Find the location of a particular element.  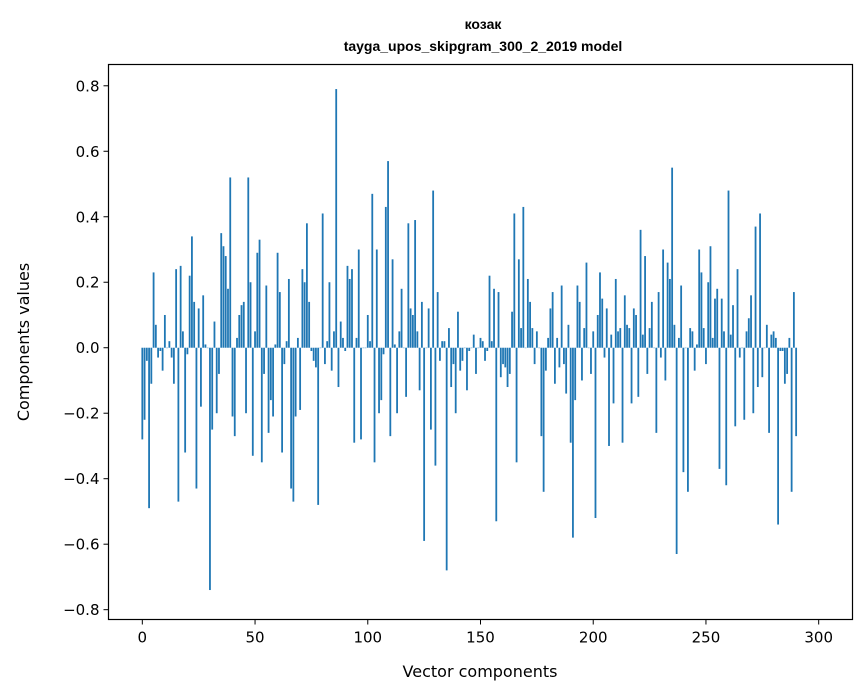

y-tick-label: −0.4 is located at coordinates (81, 479).